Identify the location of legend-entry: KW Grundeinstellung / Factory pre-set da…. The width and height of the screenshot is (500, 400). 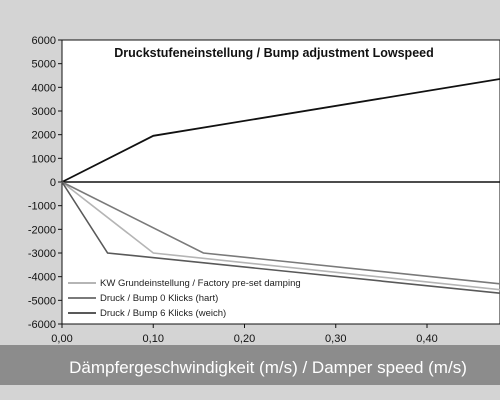
(200, 283).